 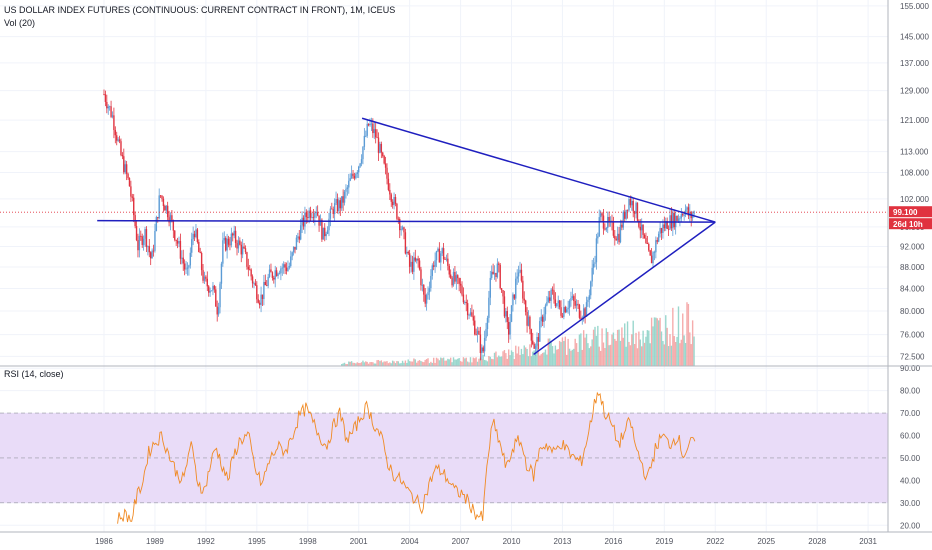 What do you see at coordinates (868, 541) in the screenshot?
I see `x-tick-label: 2031` at bounding box center [868, 541].